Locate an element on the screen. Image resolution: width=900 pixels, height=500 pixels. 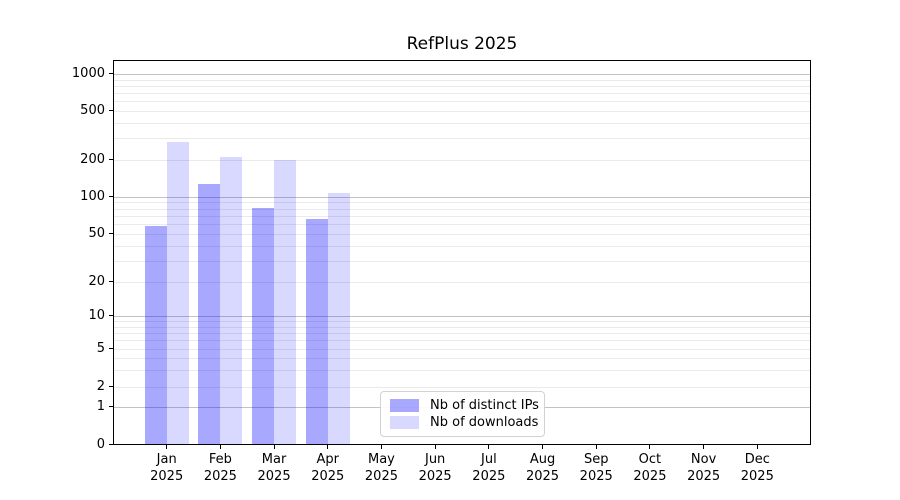
x-tick-label: Jun 2025 is located at coordinates (435, 468).